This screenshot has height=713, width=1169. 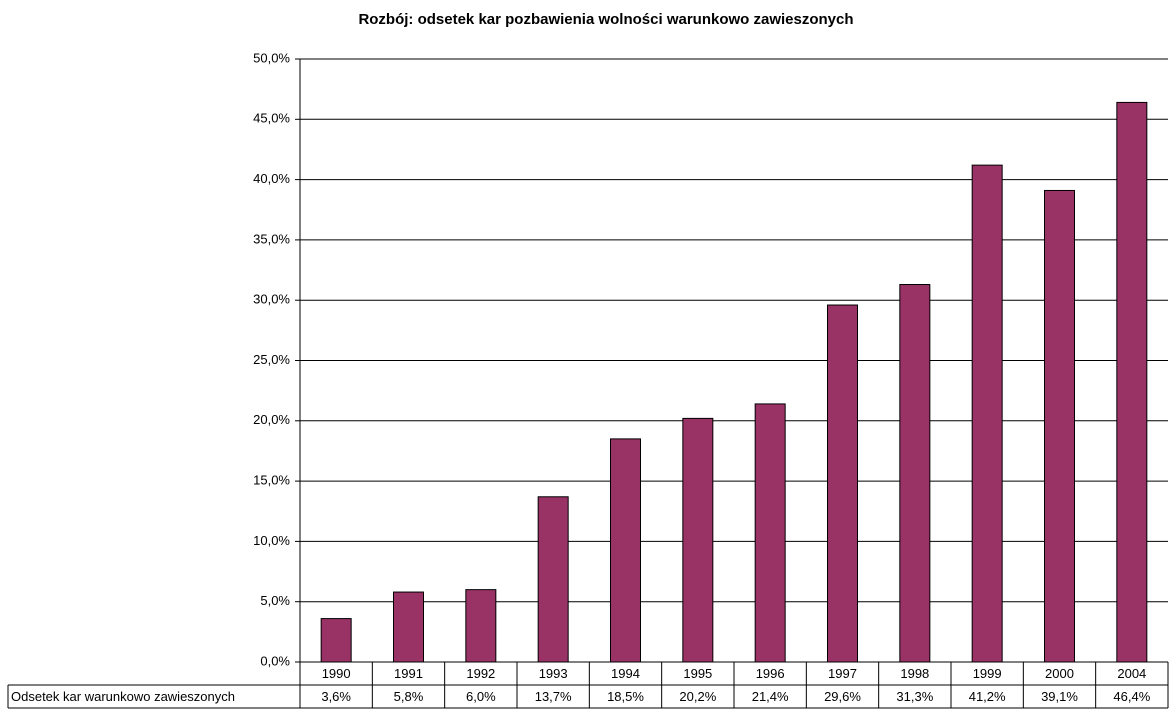 What do you see at coordinates (271, 238) in the screenshot?
I see `y-tick-label: 35,0%` at bounding box center [271, 238].